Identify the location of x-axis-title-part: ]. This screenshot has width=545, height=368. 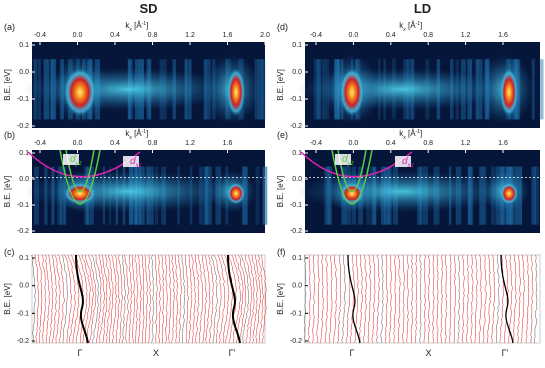
(147, 25).